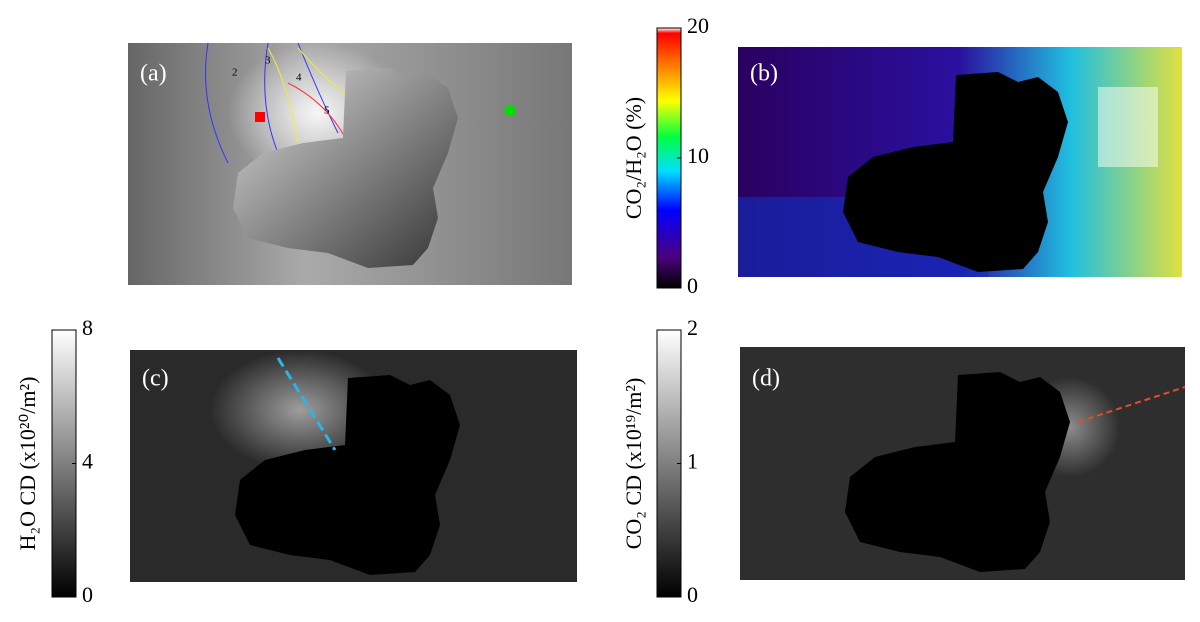 This screenshot has height=622, width=1200. What do you see at coordinates (299, 78) in the screenshot?
I see `contour-label: 4` at bounding box center [299, 78].